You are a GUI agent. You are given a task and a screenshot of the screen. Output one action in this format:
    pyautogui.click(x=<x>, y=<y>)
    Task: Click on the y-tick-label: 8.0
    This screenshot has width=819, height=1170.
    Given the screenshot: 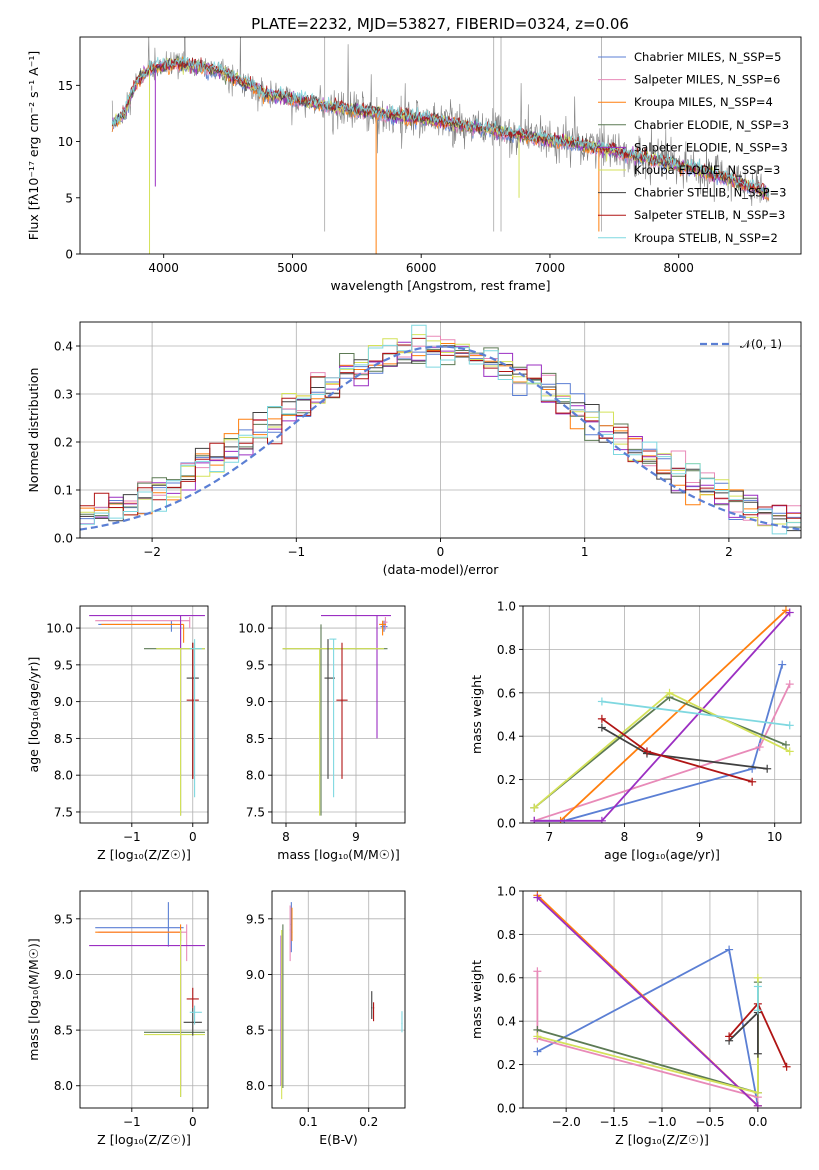 What is the action you would take?
    pyautogui.click(x=255, y=1086)
    